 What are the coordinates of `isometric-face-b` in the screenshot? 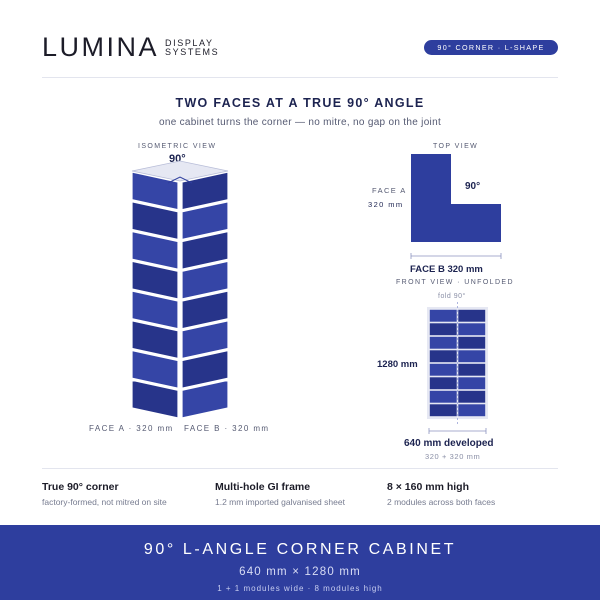 It's located at (205, 295).